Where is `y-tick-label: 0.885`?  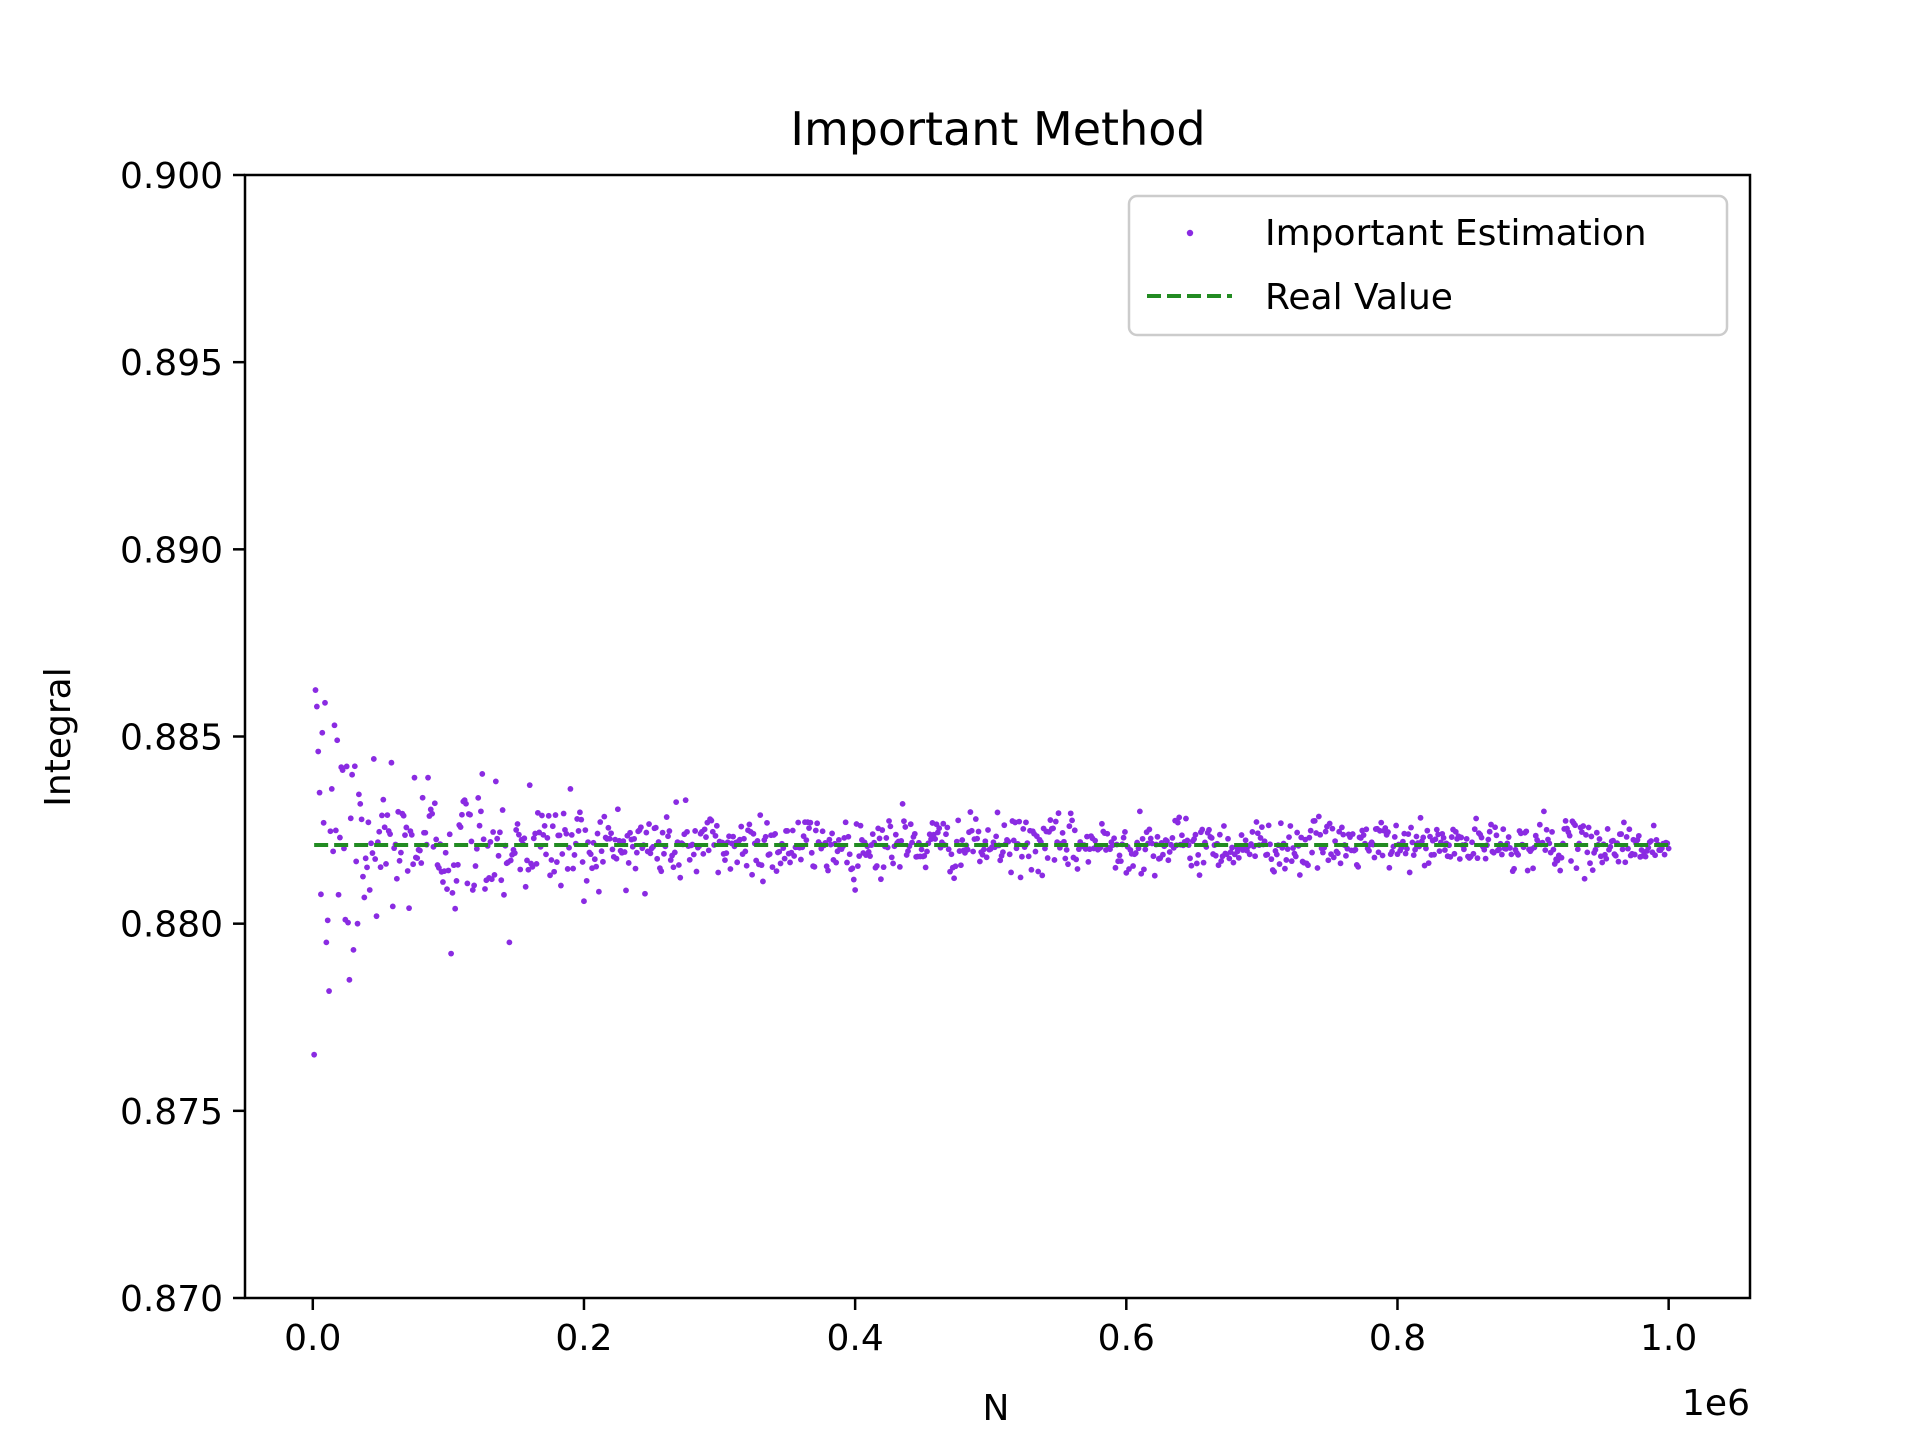 y-tick-label: 0.885 is located at coordinates (171, 738).